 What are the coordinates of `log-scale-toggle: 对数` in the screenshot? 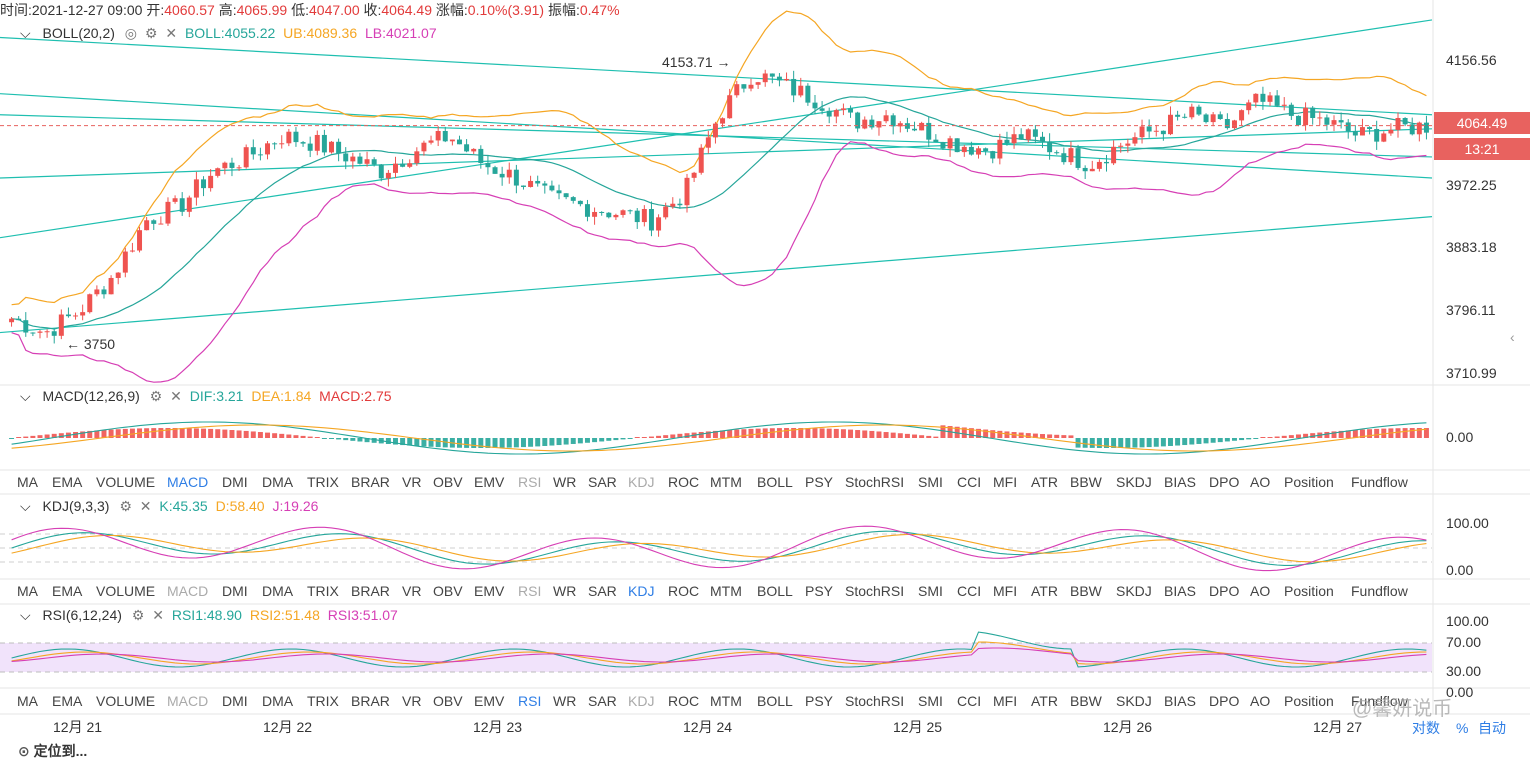 It's located at (1426, 728).